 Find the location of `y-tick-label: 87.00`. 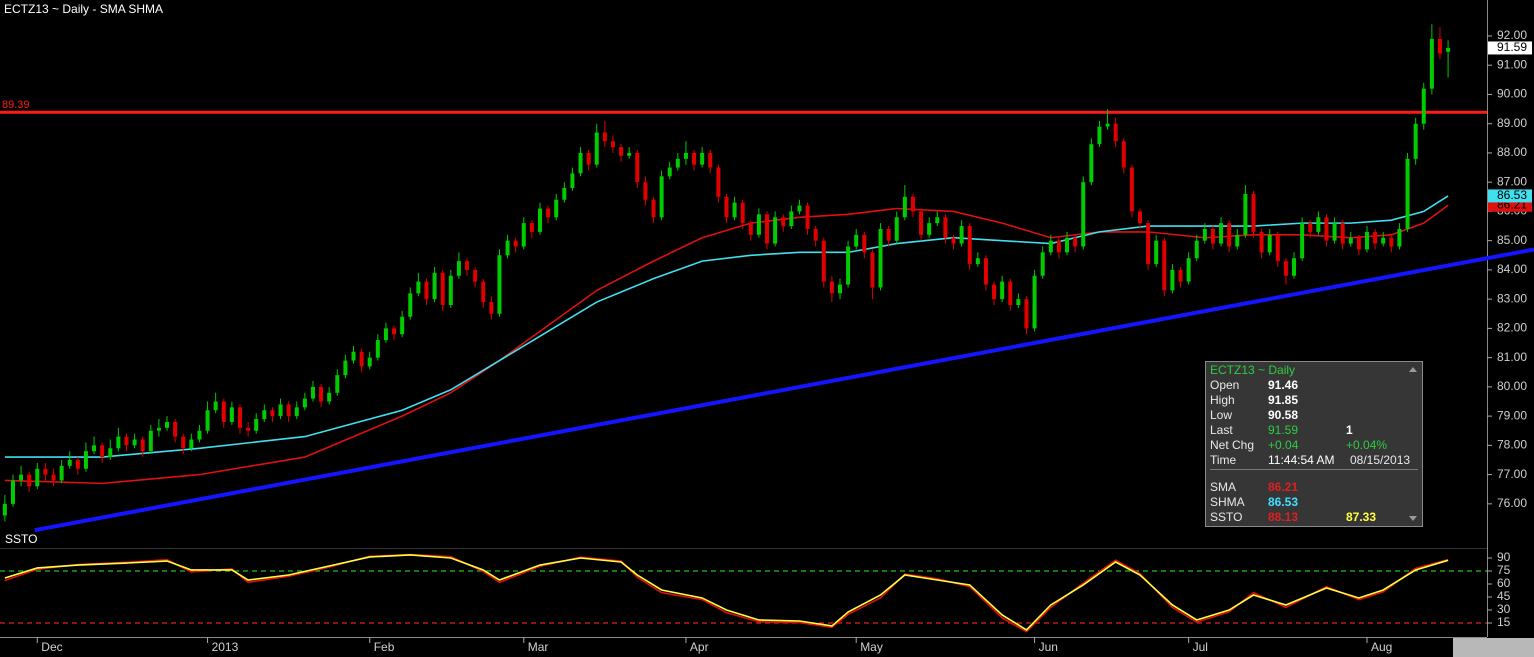

y-tick-label: 87.00 is located at coordinates (1512, 181).